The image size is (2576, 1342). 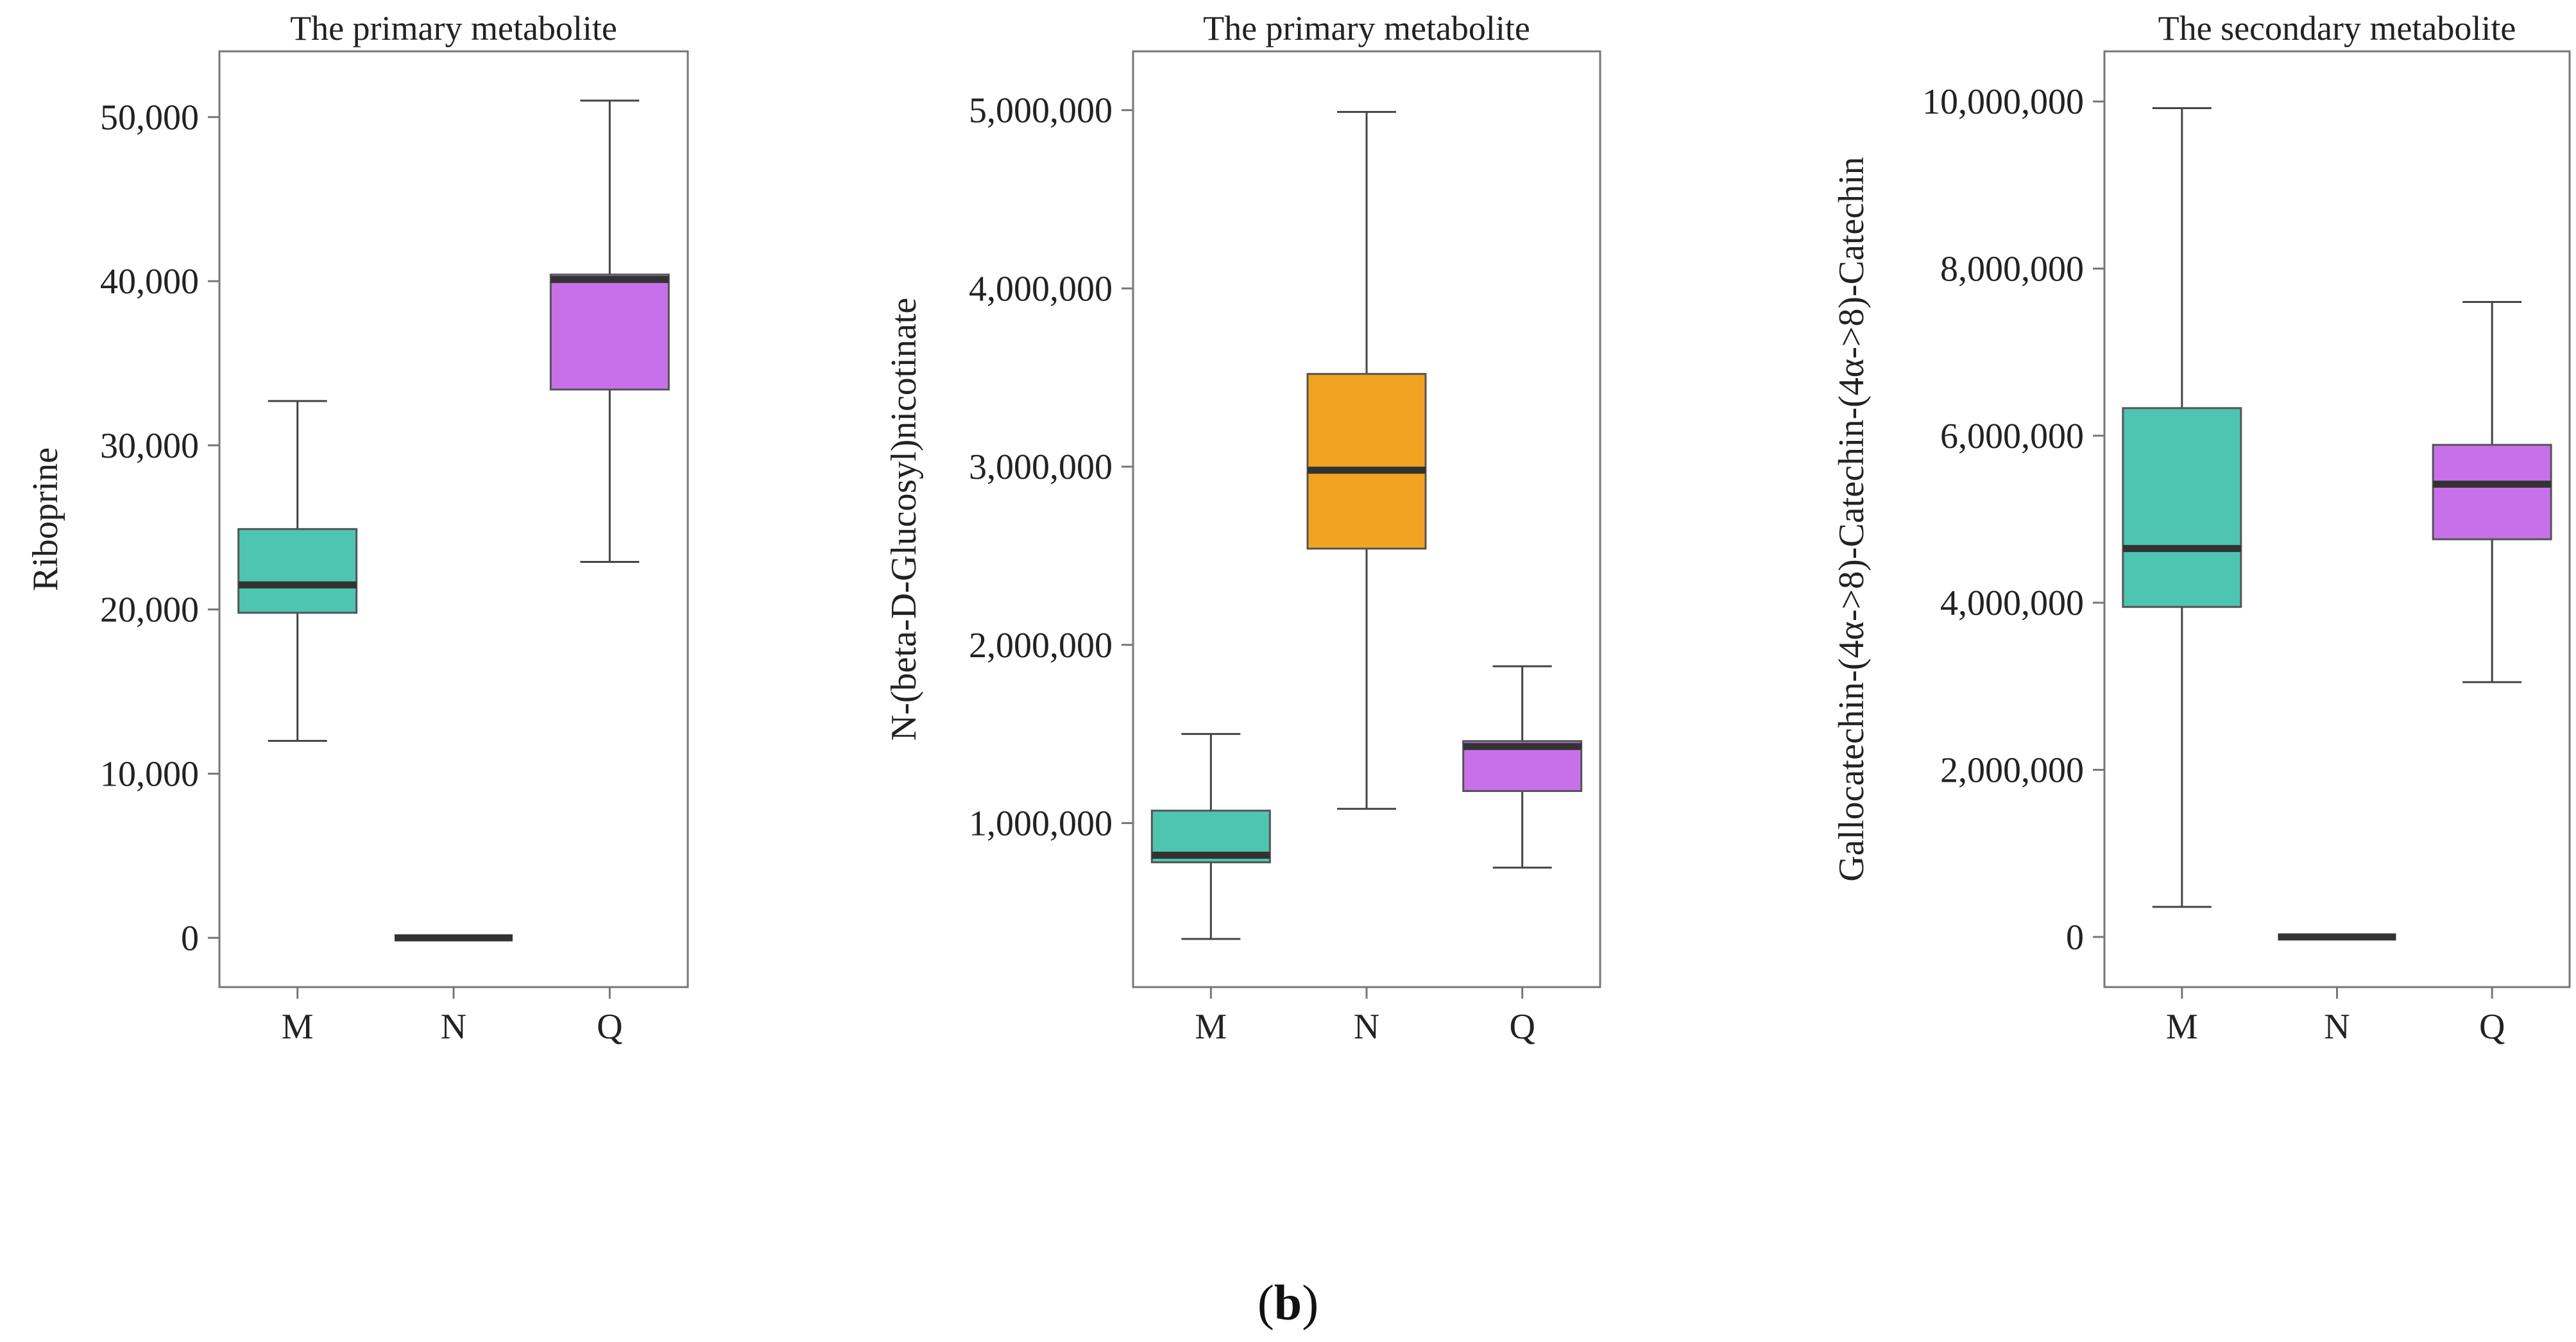 What do you see at coordinates (2012, 603) in the screenshot?
I see `chart-3-y-tick-label: 4,000,000` at bounding box center [2012, 603].